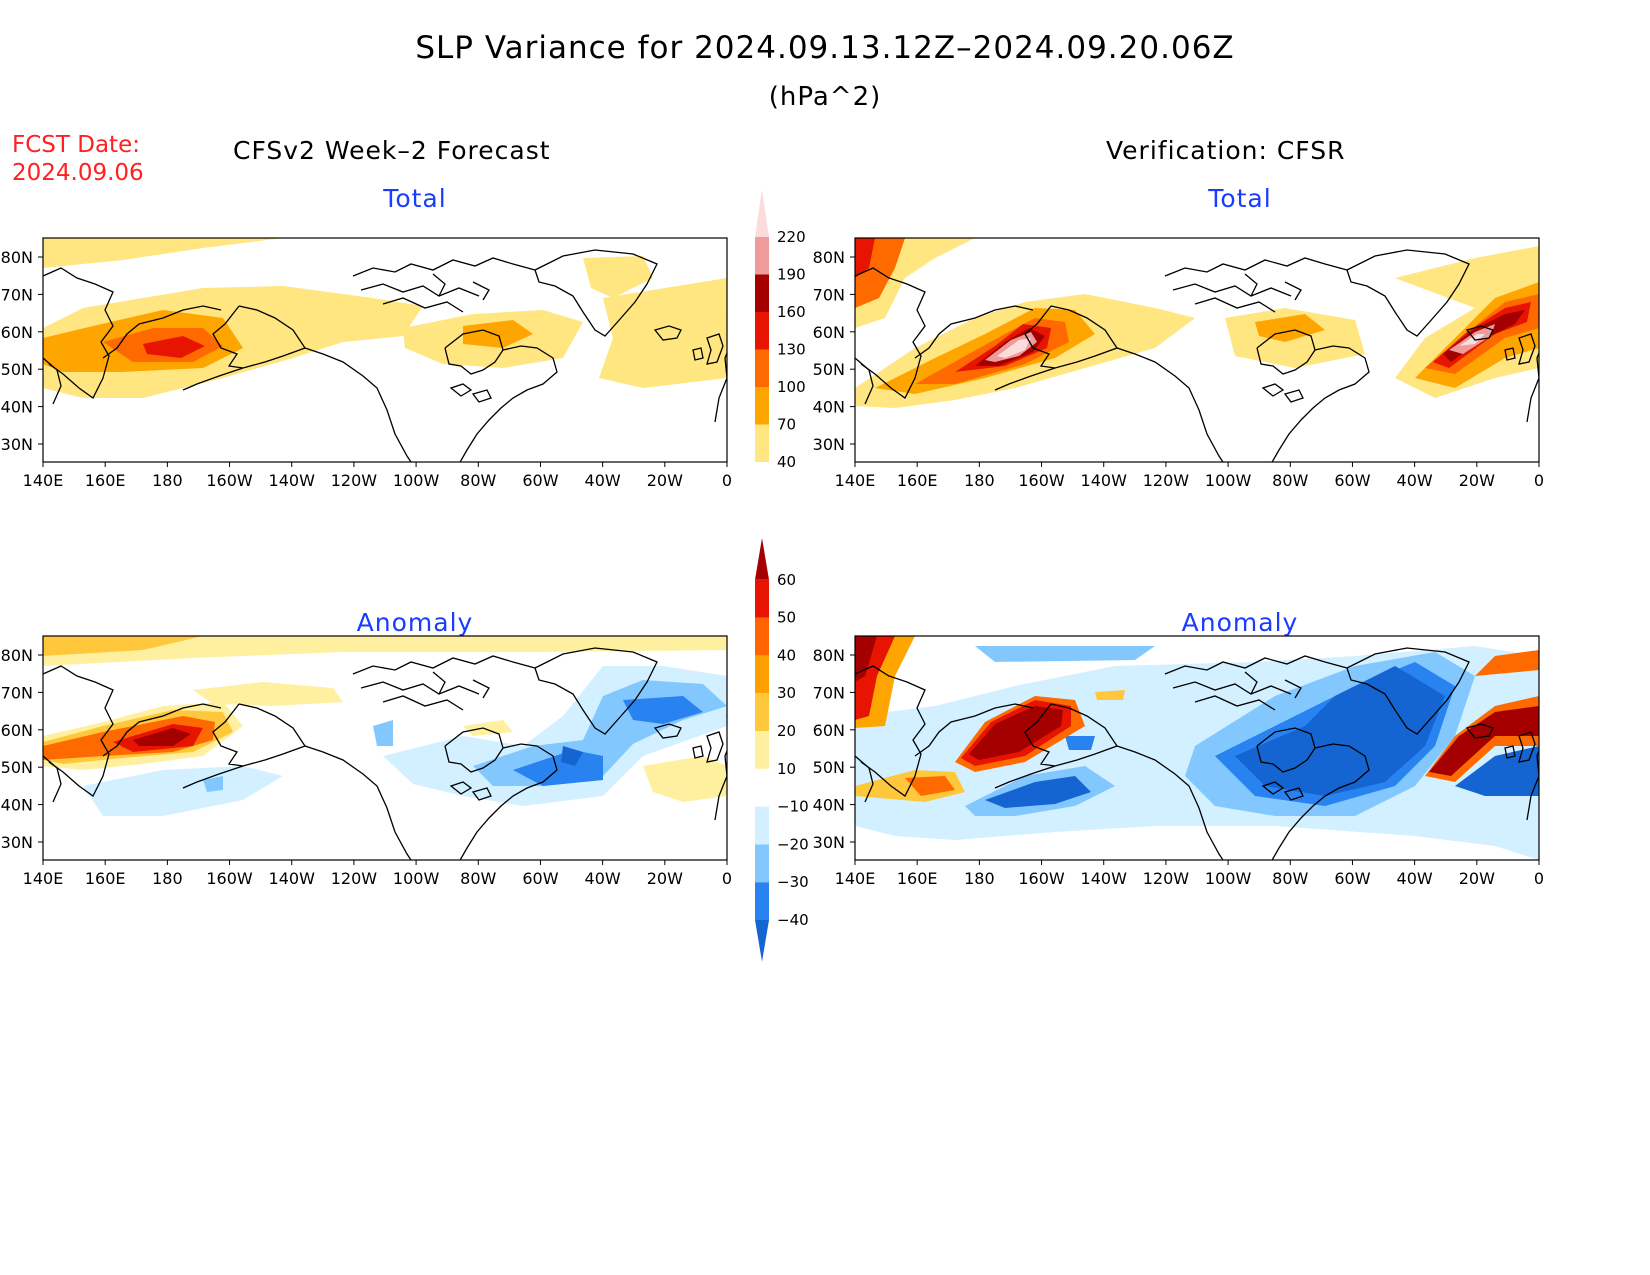 The width and height of the screenshot is (1650, 1275). Describe the element at coordinates (791, 312) in the screenshot. I see `colorbar-label: 160` at that location.